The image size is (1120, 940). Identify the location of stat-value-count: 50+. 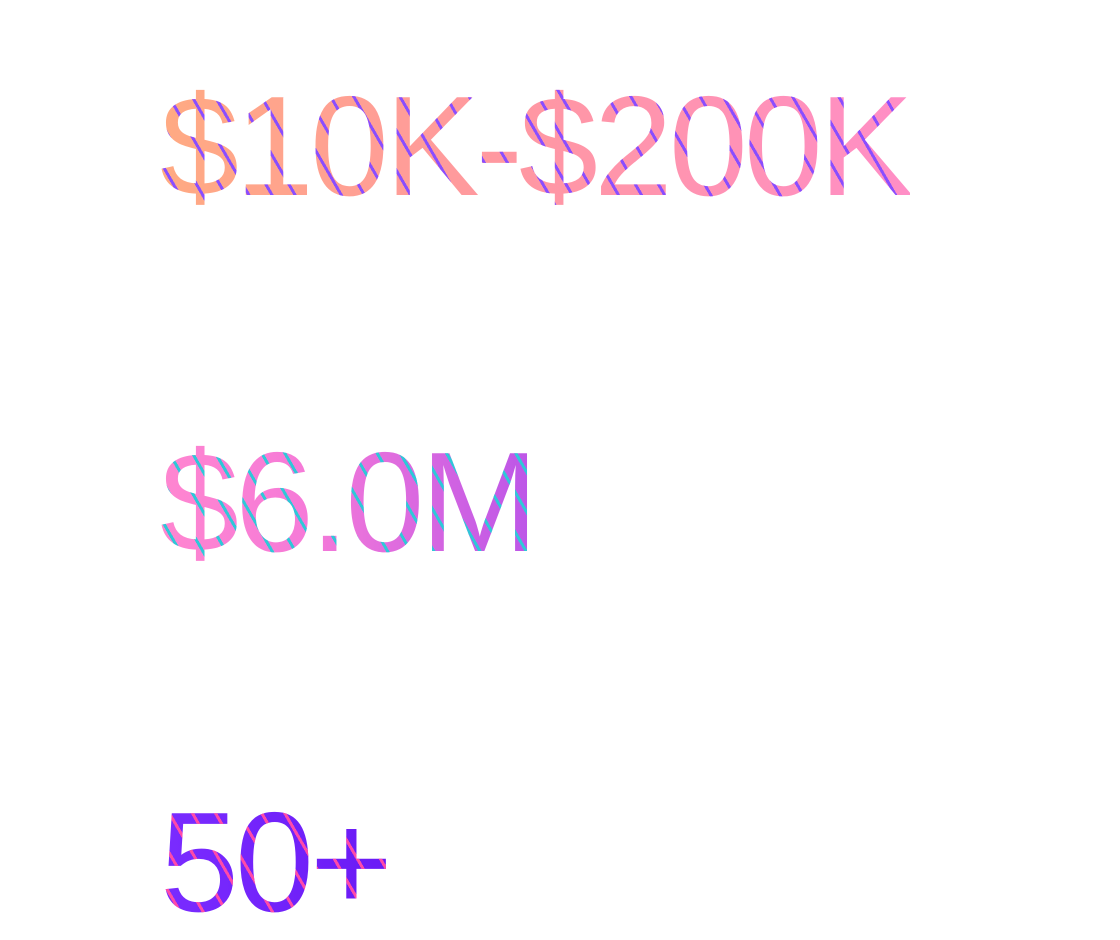
(274, 861).